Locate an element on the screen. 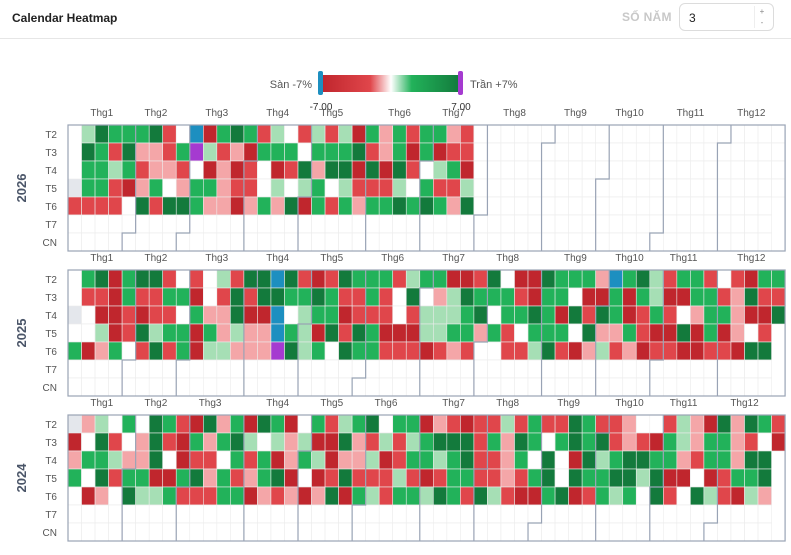 The image size is (791, 555). month-label-Thg3: Thg3 is located at coordinates (216, 113).